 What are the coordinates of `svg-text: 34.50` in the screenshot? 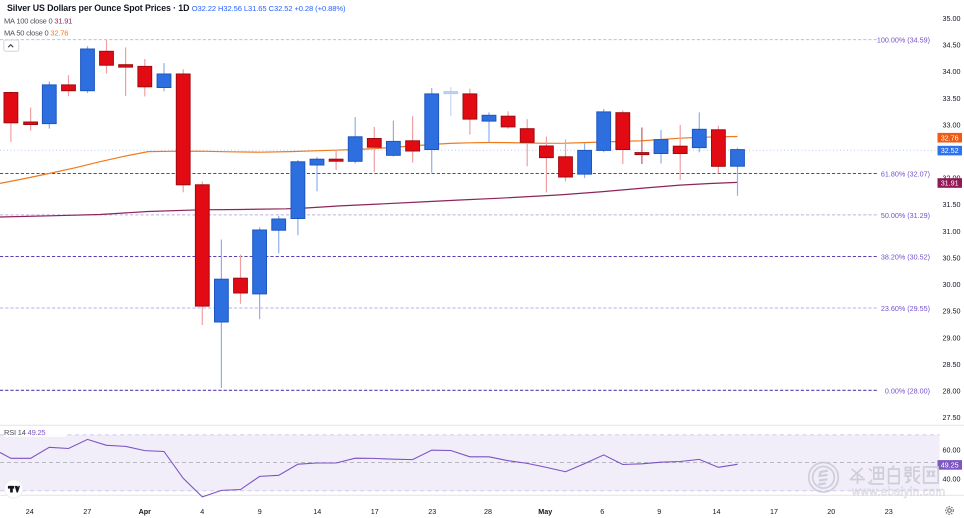 It's located at (952, 45).